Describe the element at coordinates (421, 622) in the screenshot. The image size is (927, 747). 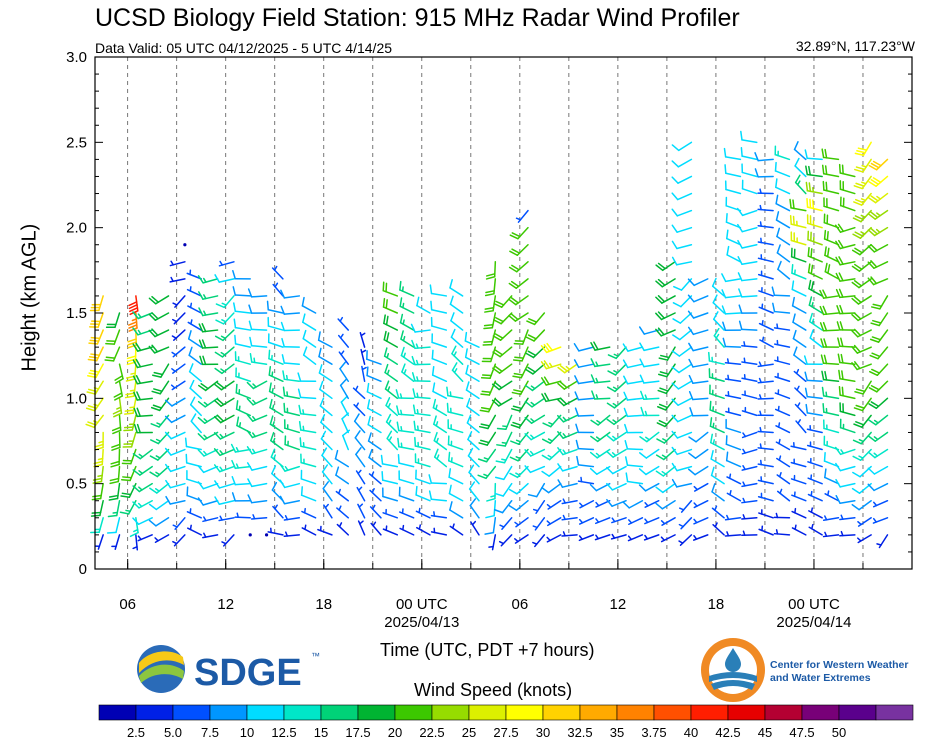
I see `x-tick-date: 2025/04/13` at that location.